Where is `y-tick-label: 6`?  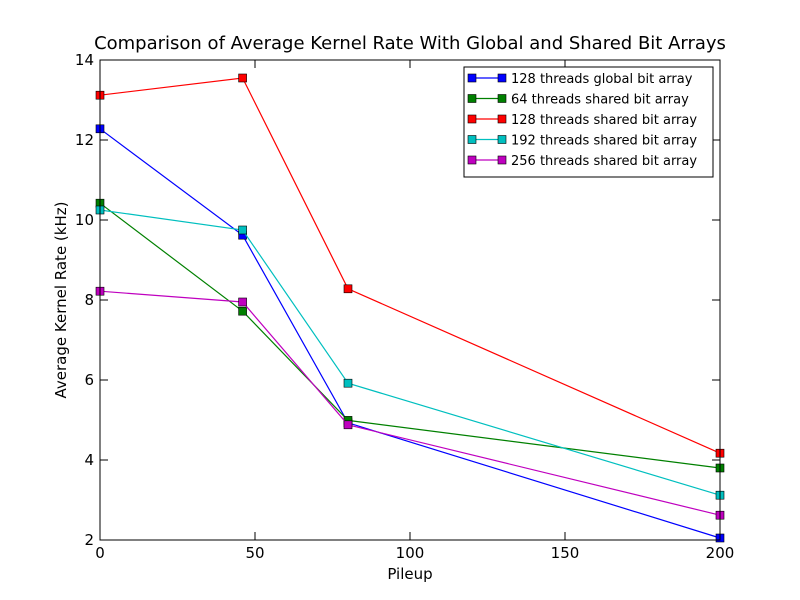
y-tick-label: 6 is located at coordinates (89, 380).